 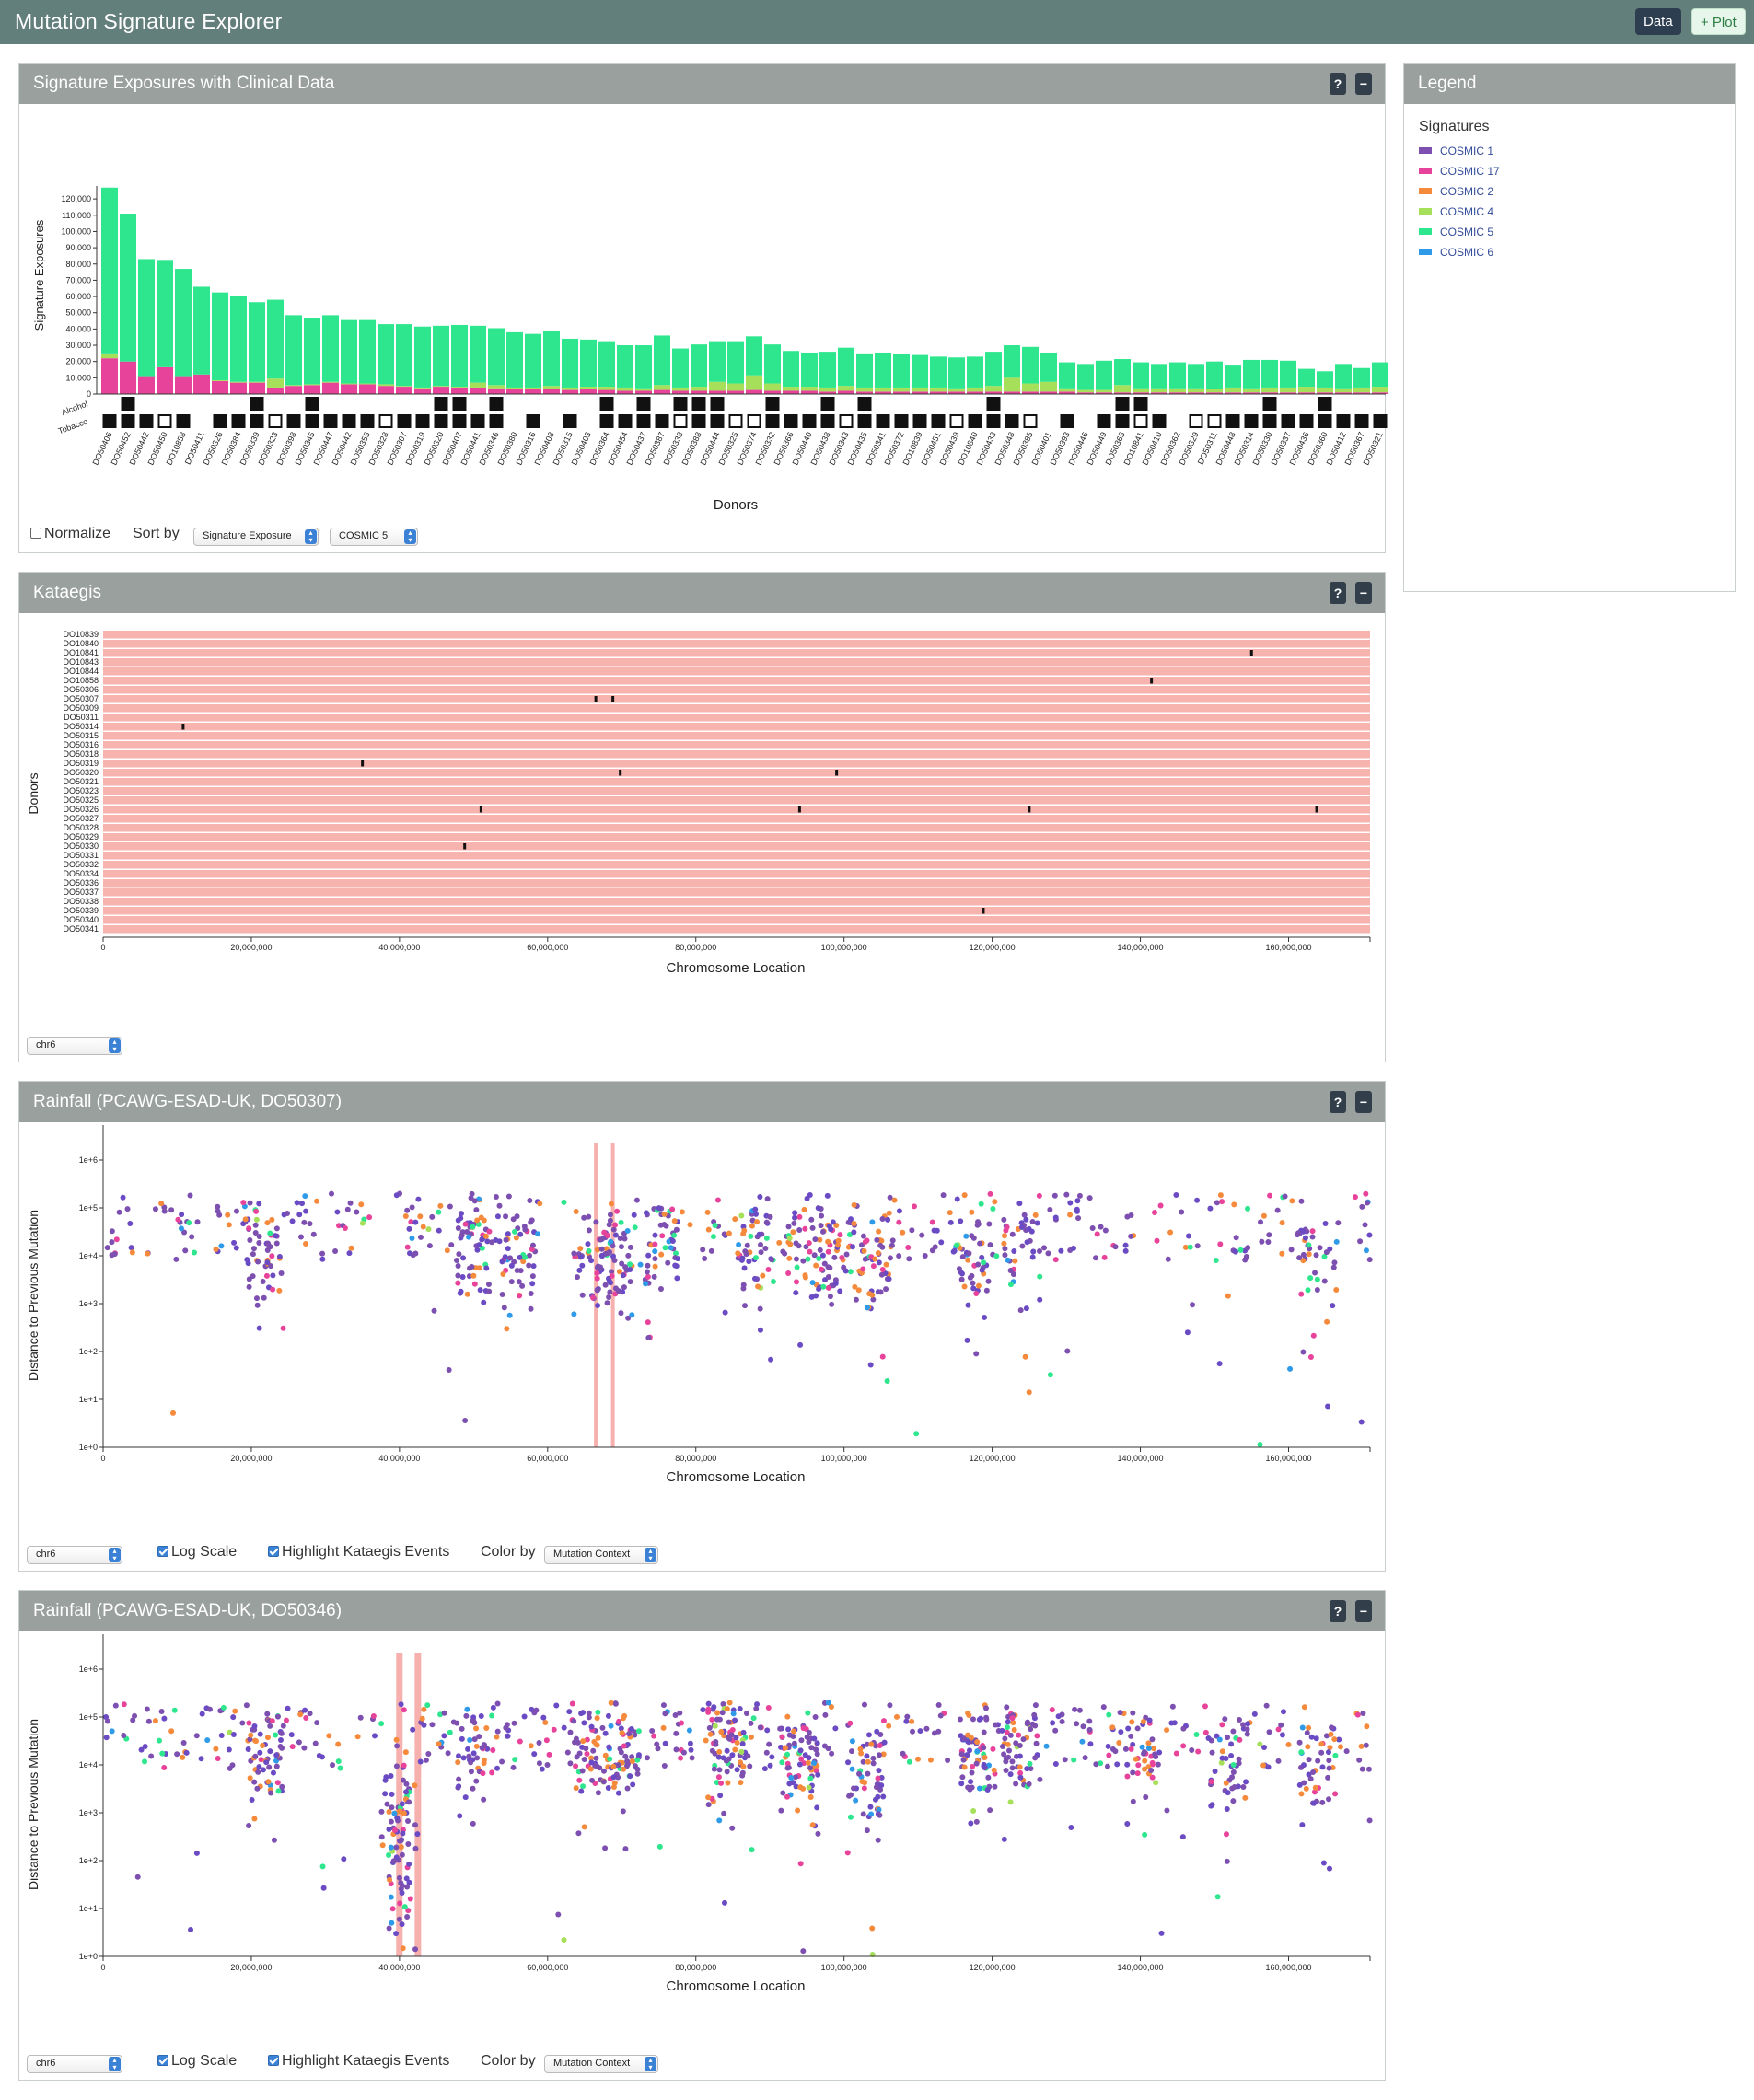 What do you see at coordinates (374, 537) in the screenshot?
I see `sort-signature-select: COSMIC 5 ▴ ▾` at bounding box center [374, 537].